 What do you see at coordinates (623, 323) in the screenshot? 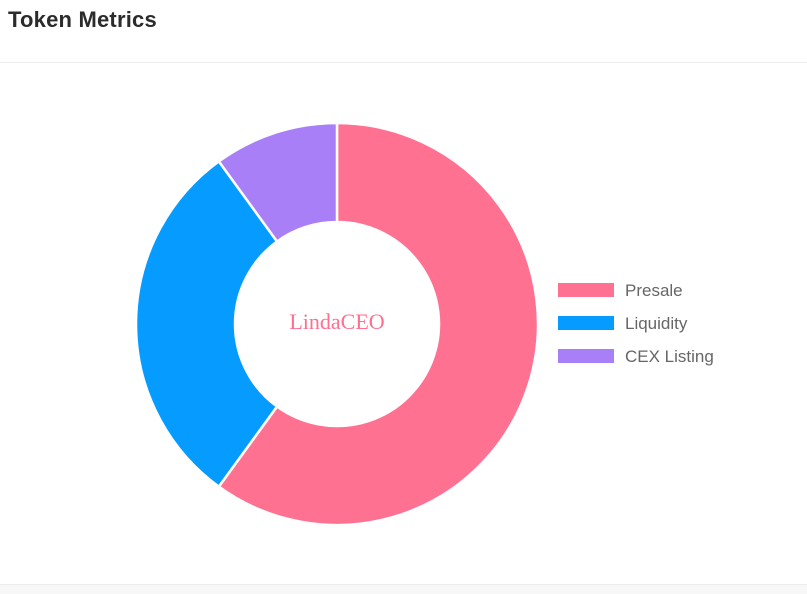
I see `legend-item-liquidity: Liquidity` at bounding box center [623, 323].